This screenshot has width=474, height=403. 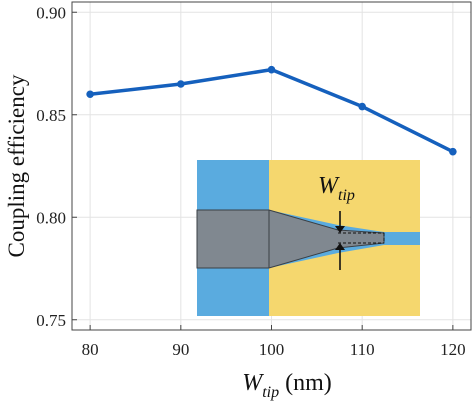 I want to click on inset-arrowhead-down, so click(x=340, y=229).